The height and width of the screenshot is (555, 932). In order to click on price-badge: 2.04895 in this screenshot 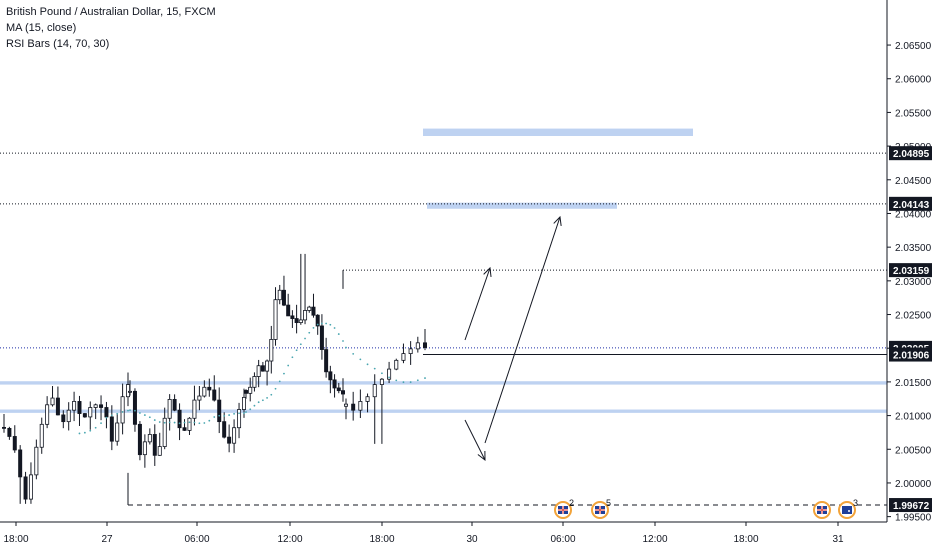, I will do `click(910, 153)`.